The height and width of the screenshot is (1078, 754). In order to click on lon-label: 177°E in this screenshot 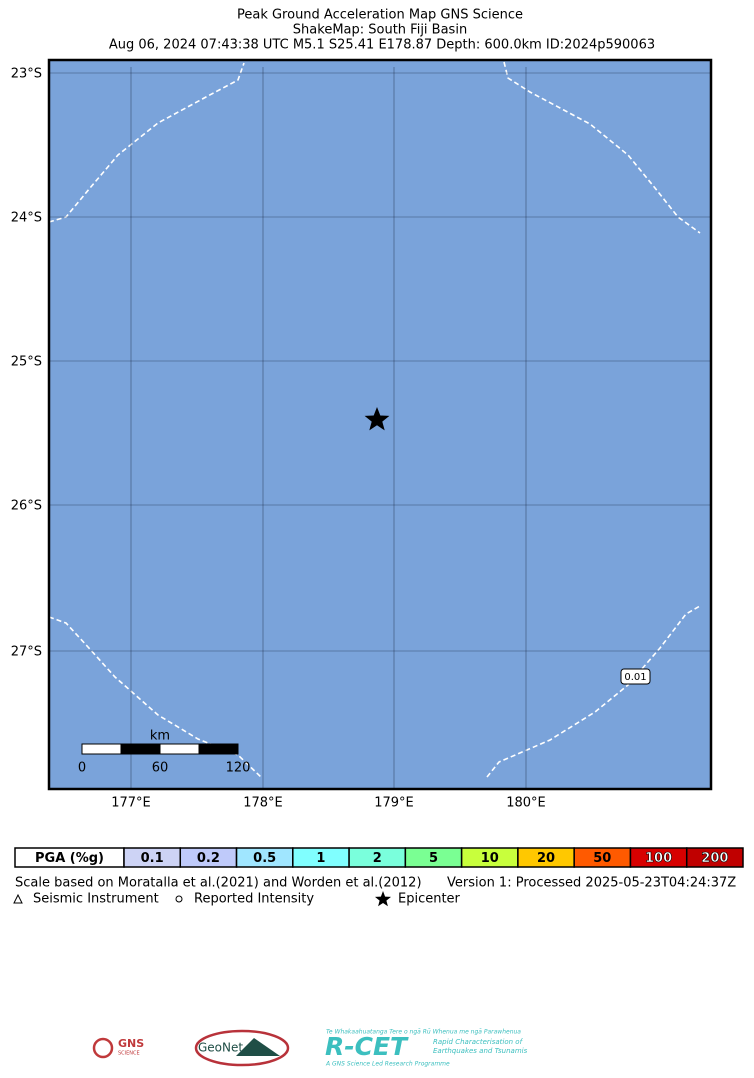, I will do `click(131, 803)`.